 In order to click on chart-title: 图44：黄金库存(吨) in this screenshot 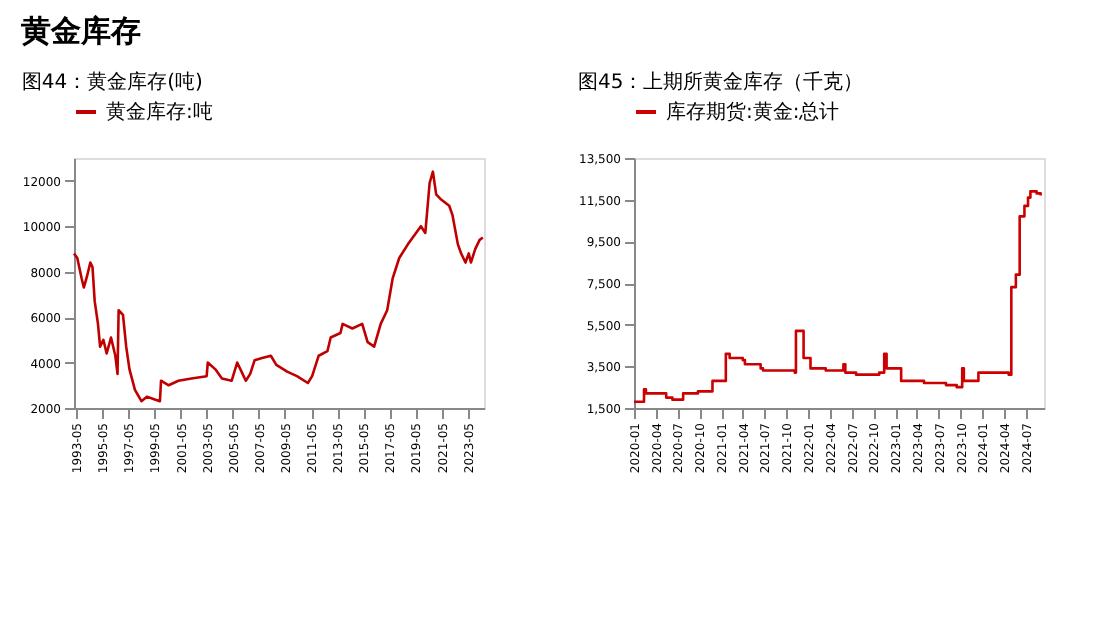, I will do `click(112, 82)`.